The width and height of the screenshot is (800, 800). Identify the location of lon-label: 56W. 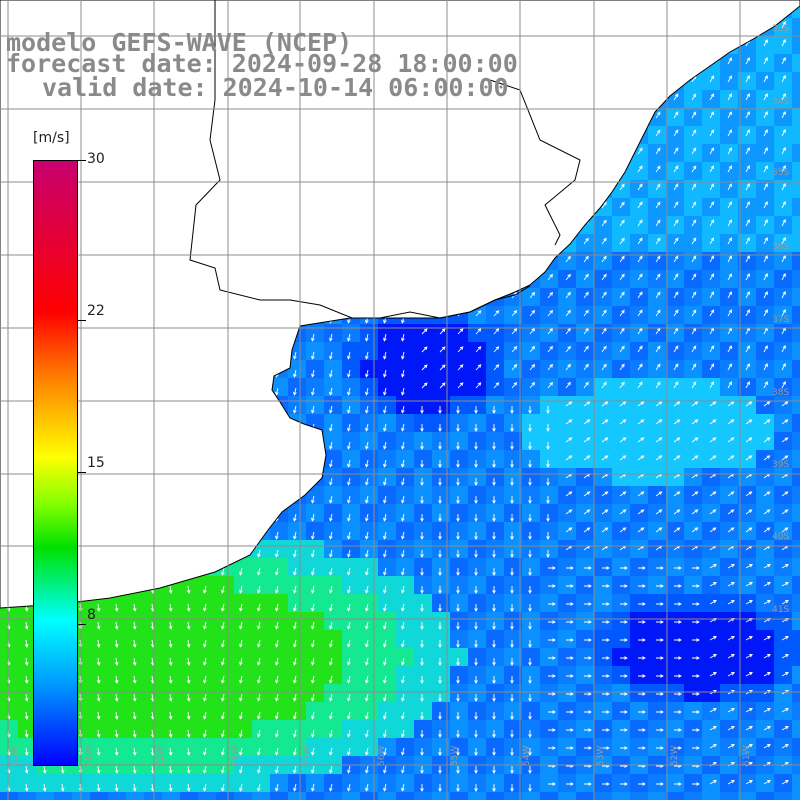
(382, 755).